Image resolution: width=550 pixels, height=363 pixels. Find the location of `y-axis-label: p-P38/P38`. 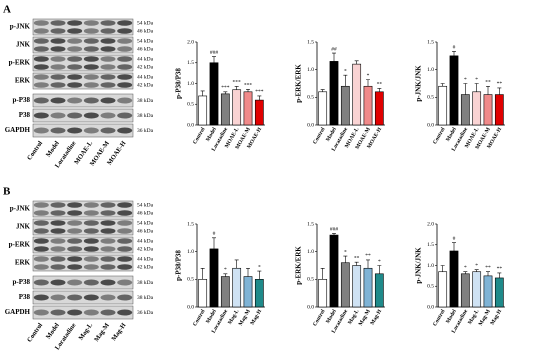

y-axis-label: p-P38/P38 is located at coordinates (179, 265).